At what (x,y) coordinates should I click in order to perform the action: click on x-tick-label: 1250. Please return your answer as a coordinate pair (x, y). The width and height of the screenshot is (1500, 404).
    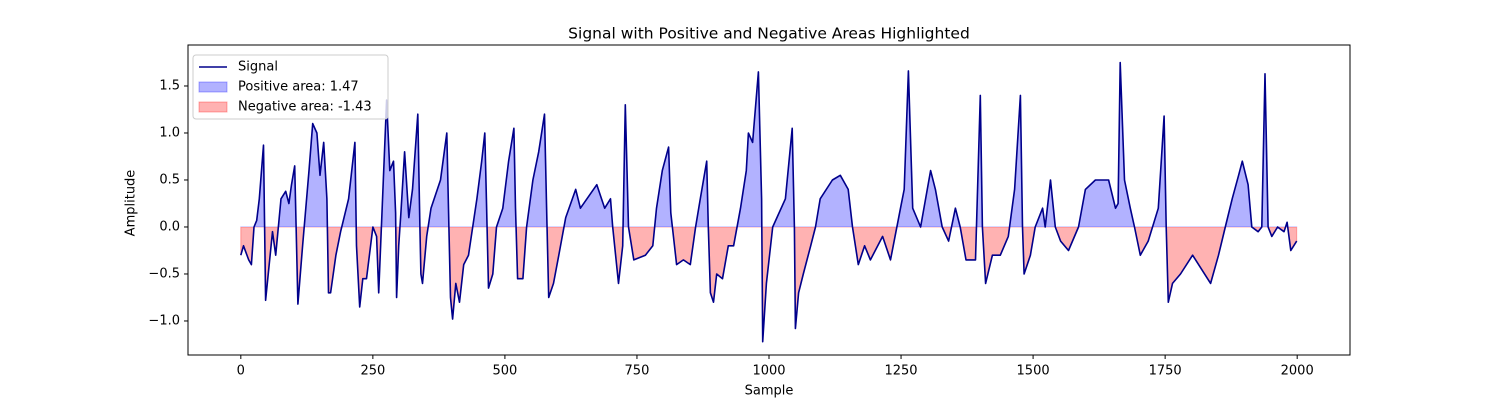
    Looking at the image, I should click on (900, 371).